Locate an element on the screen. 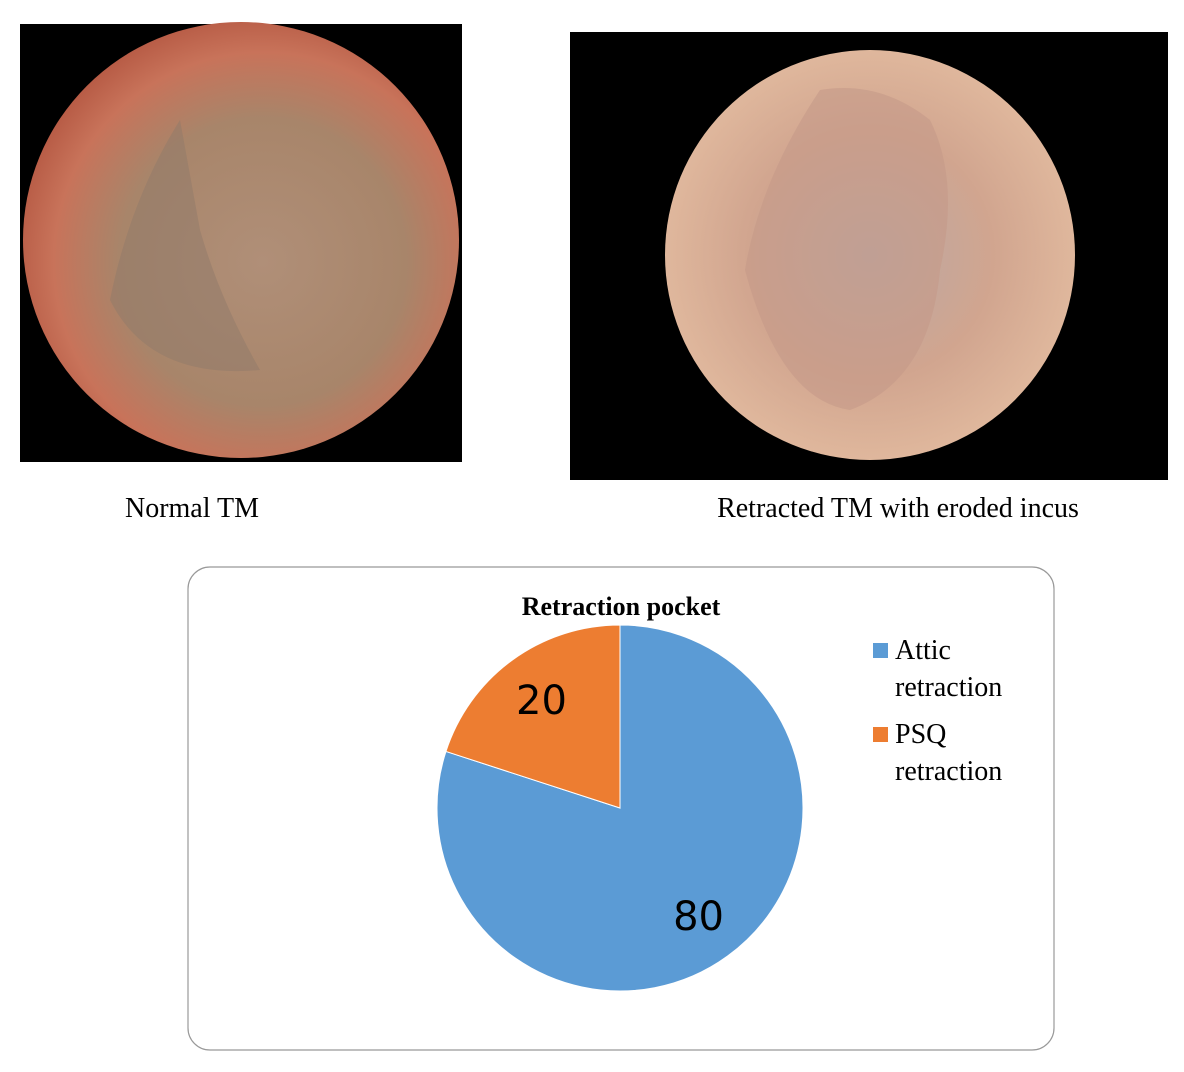  caption: Retracted TM with eroded incus is located at coordinates (898, 508).